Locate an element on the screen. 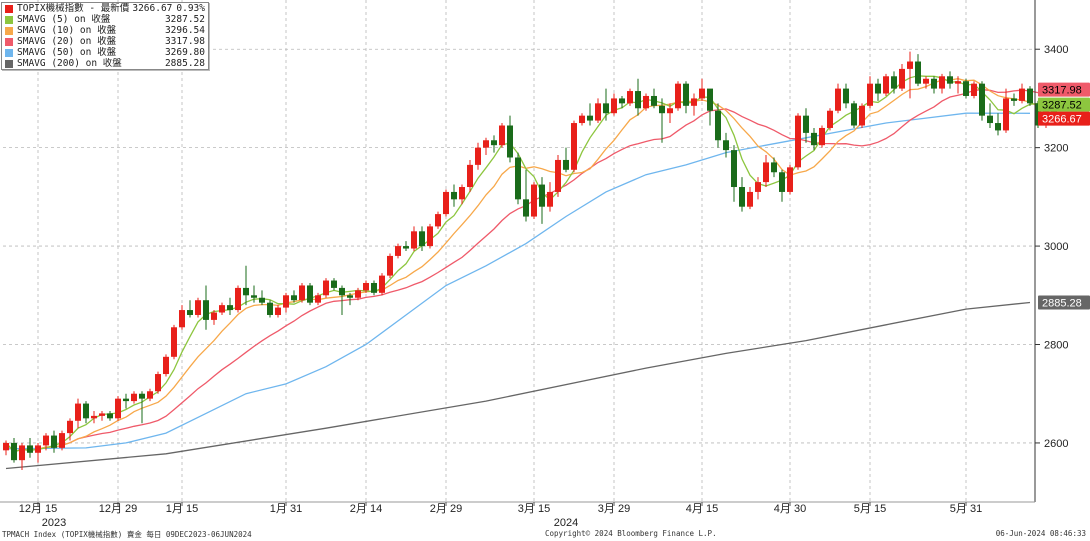  legend-row-sma50: SMAVG (50) on 收盤 3269.80 is located at coordinates (105, 52).